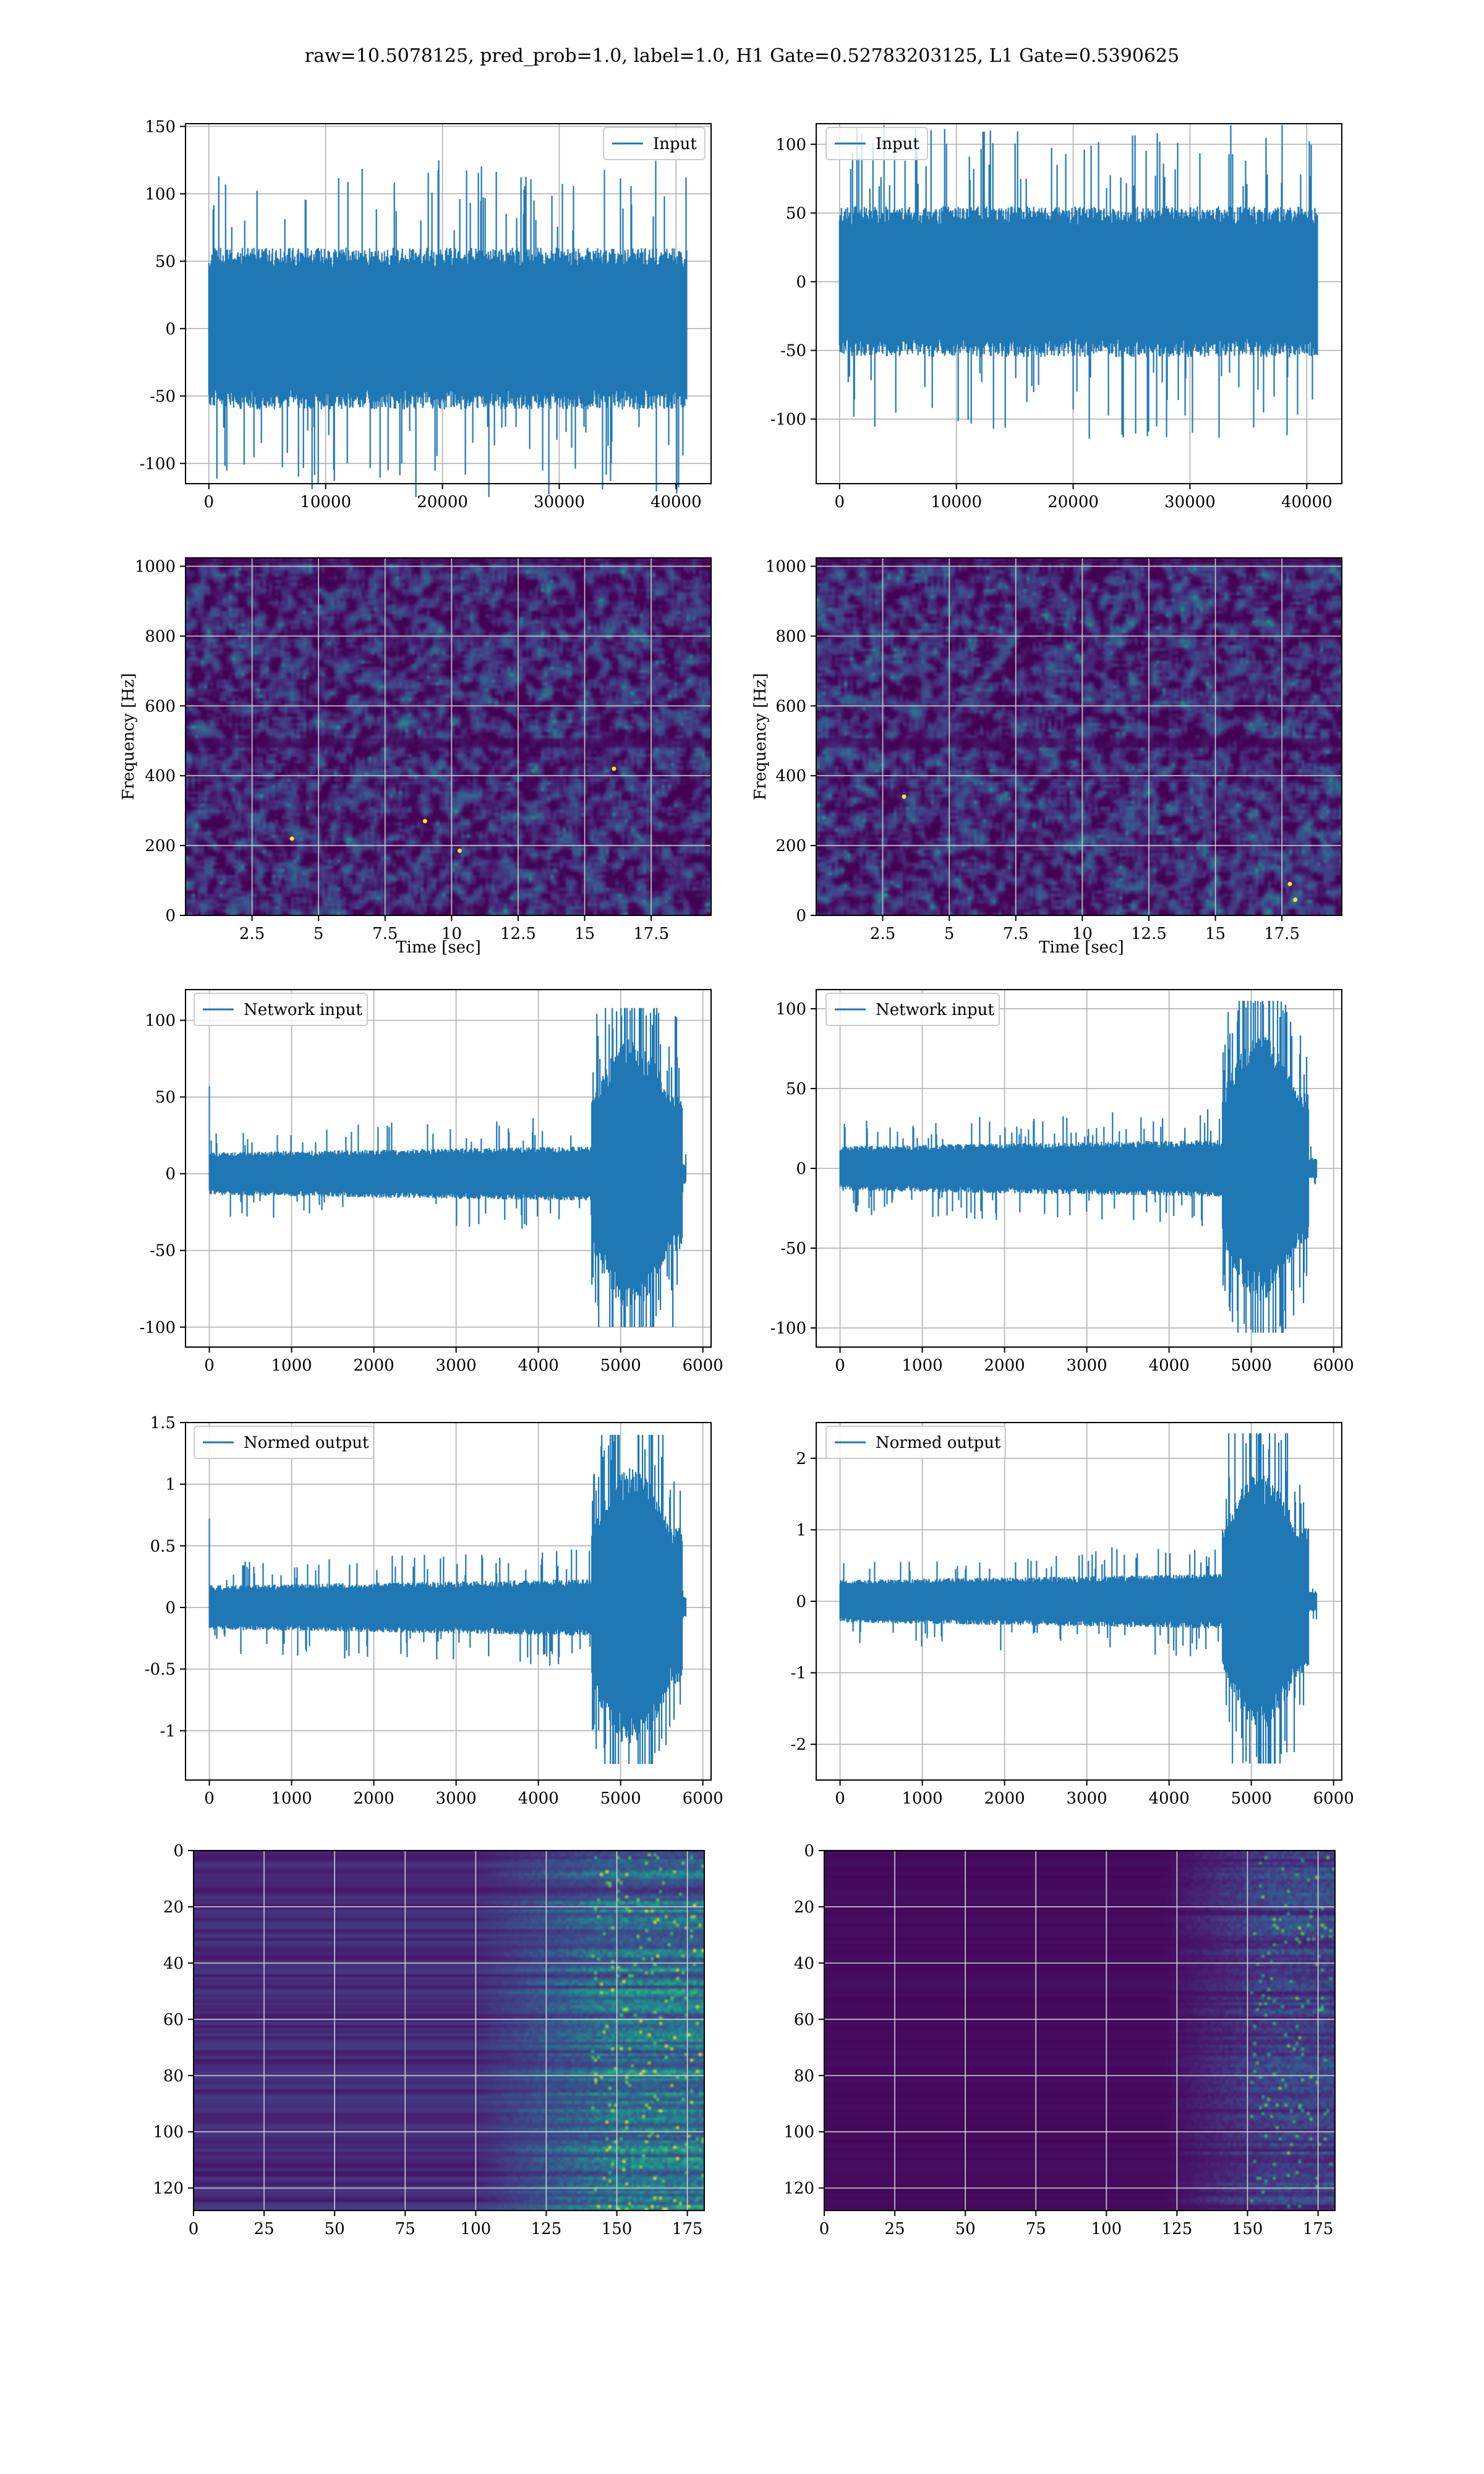 The image size is (1484, 2474). Describe the element at coordinates (1073, 502) in the screenshot. I see `x-tick-label: 20000` at that location.